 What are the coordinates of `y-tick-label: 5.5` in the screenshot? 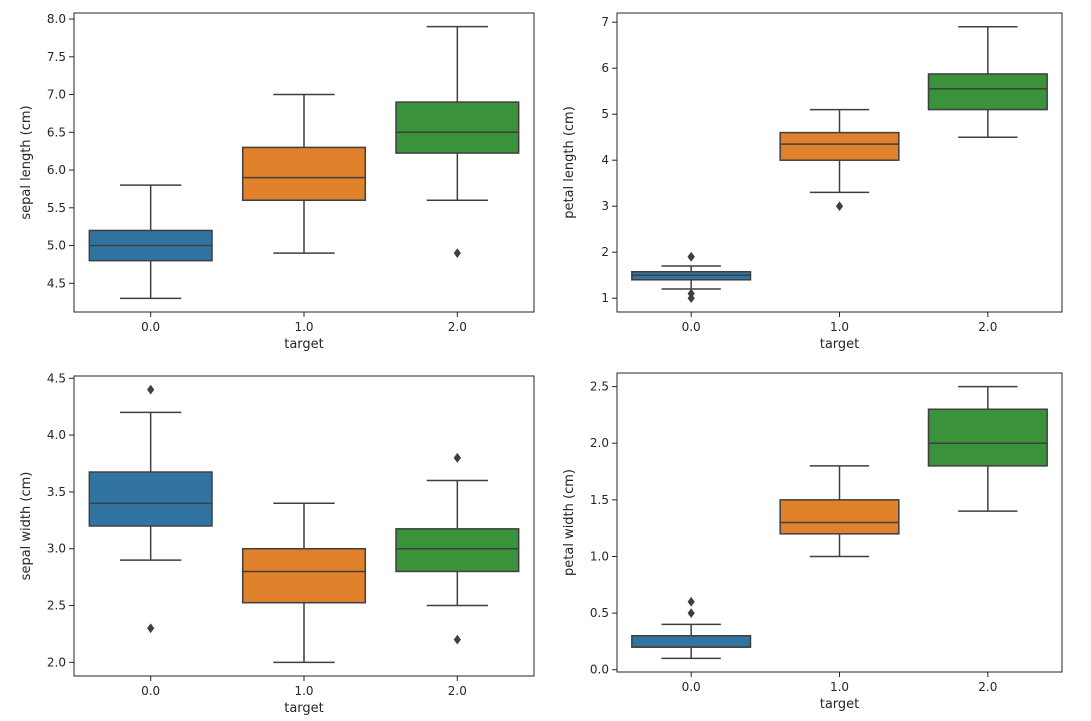 It's located at (56, 208).